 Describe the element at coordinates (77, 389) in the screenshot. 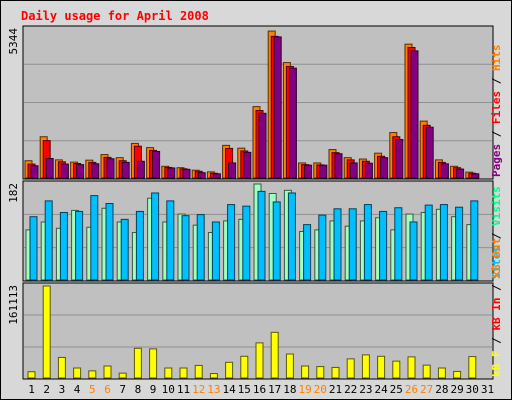

I see `x-tick-label-day-4: 4` at that location.